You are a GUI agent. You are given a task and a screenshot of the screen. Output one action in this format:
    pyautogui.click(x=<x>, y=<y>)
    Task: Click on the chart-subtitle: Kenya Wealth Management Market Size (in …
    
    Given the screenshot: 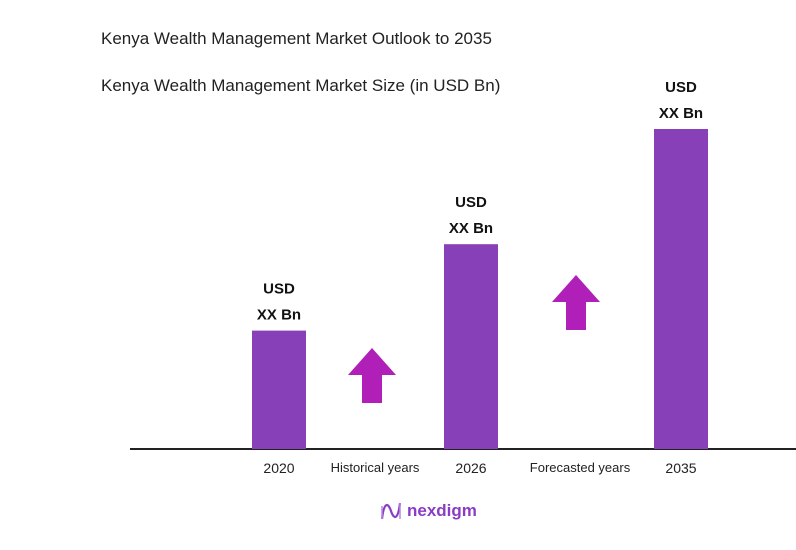 What is the action you would take?
    pyautogui.click(x=301, y=85)
    